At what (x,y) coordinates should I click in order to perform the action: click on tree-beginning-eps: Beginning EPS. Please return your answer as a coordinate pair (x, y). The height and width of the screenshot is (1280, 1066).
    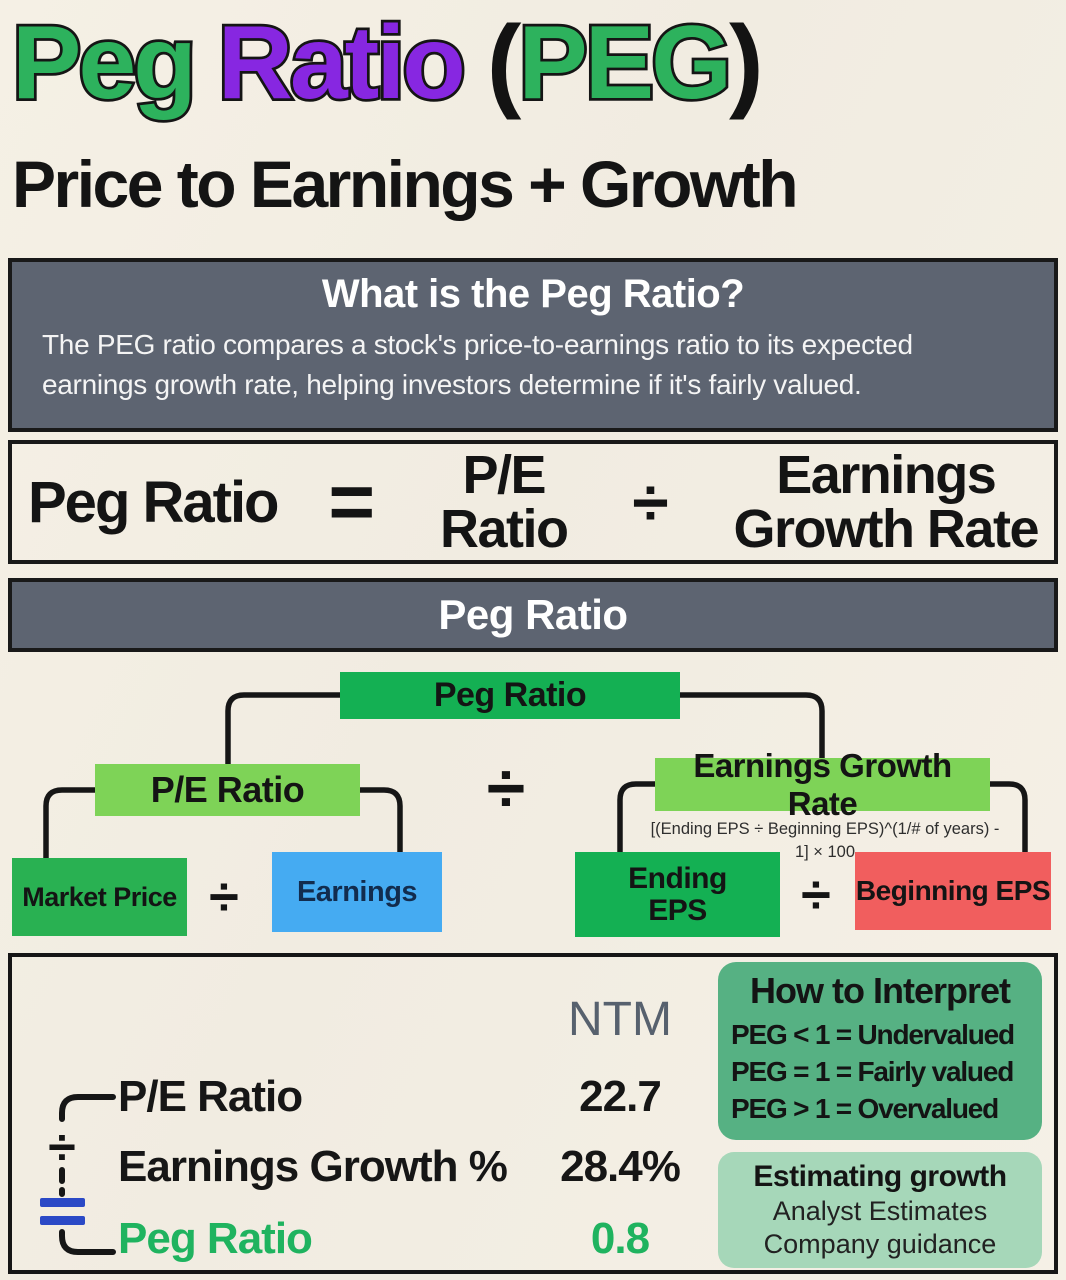
    Looking at the image, I should click on (953, 891).